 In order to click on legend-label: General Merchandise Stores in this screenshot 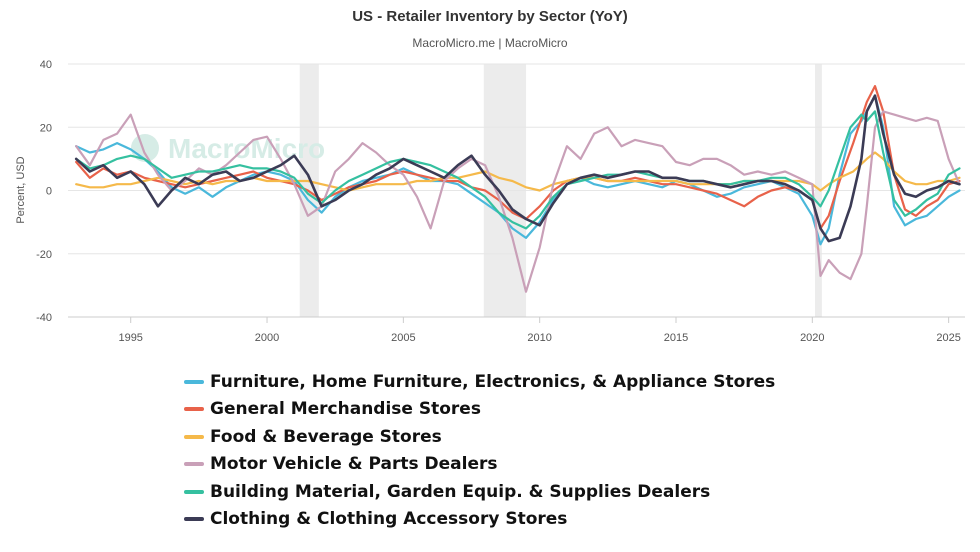, I will do `click(345, 409)`.